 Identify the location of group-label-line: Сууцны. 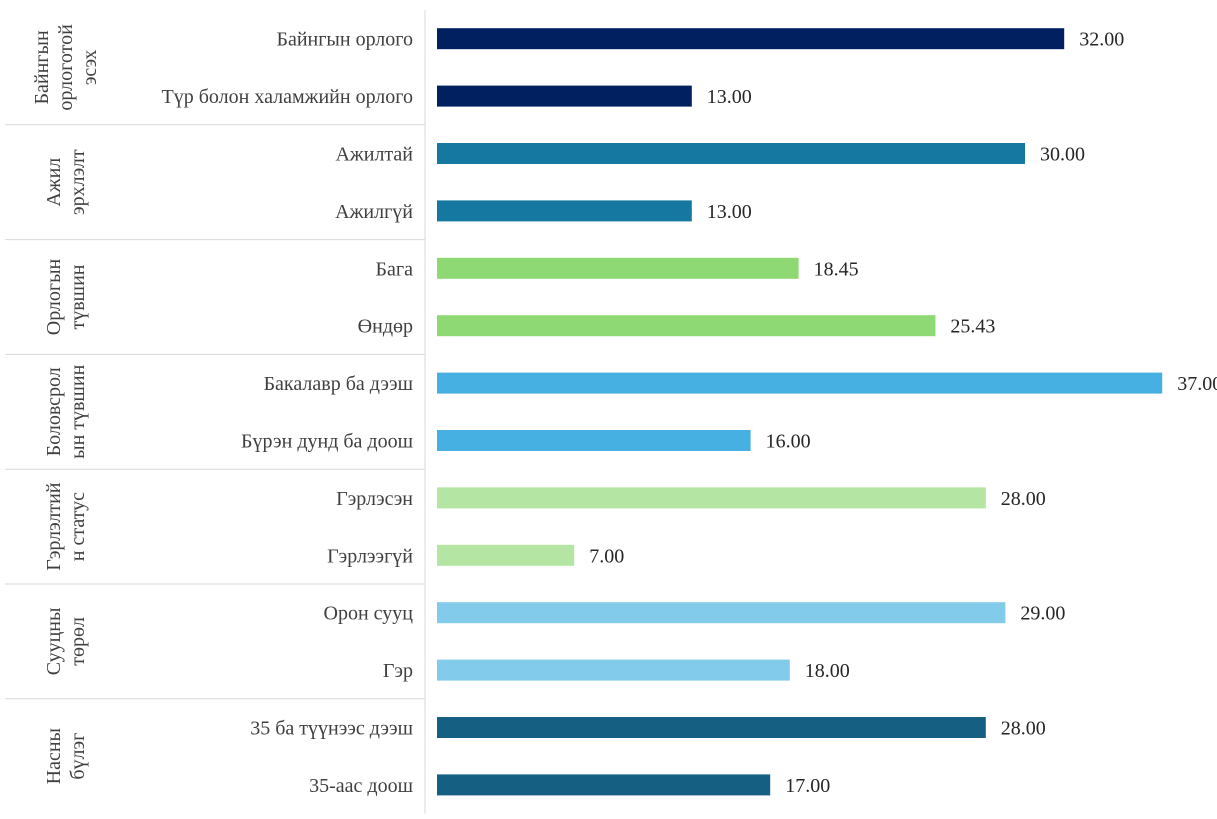
(54, 642).